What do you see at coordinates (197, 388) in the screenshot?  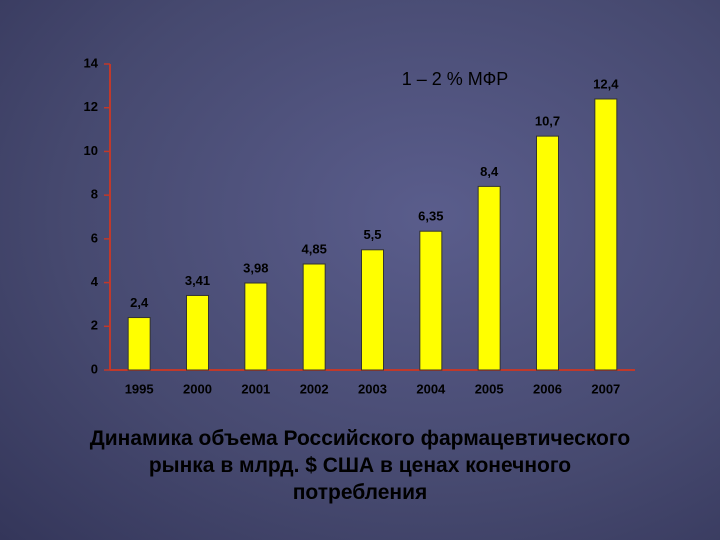 I see `x-tick-label: 2000` at bounding box center [197, 388].